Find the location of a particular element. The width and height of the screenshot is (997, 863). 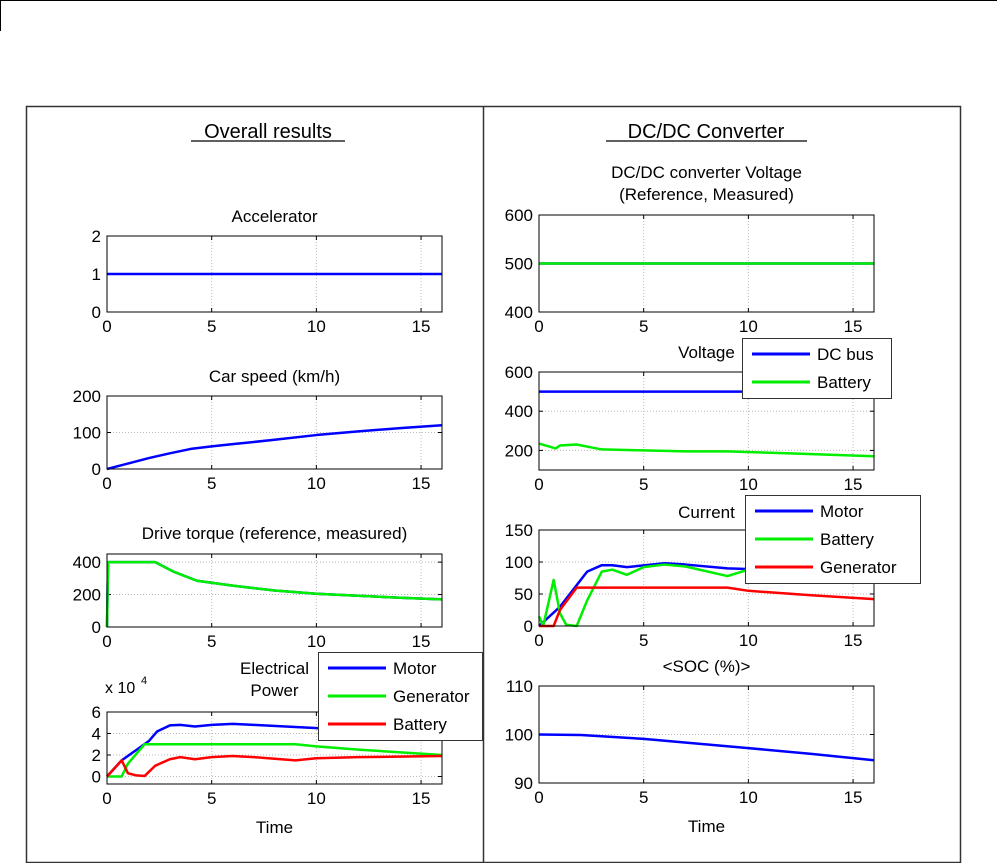

chart-title: Power is located at coordinates (274, 690).